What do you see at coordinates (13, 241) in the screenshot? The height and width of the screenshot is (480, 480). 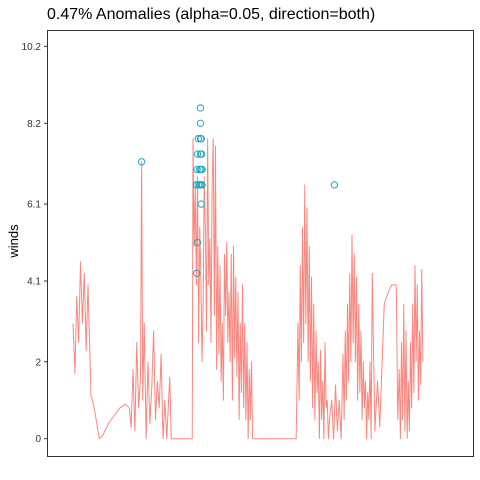 I see `y-axis-label: winds` at bounding box center [13, 241].